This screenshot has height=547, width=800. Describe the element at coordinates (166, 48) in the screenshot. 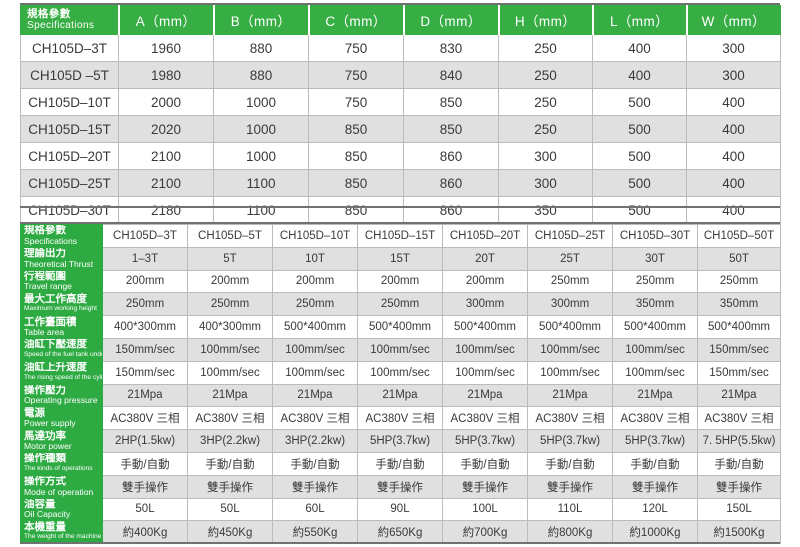

I see `cell-a: 1960` at that location.